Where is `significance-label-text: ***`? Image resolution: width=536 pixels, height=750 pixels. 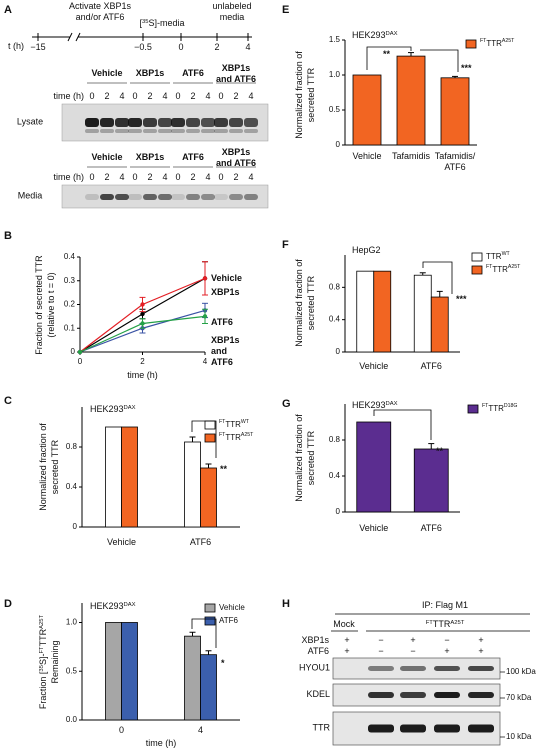
significance-label-text: *** is located at coordinates (466, 68).